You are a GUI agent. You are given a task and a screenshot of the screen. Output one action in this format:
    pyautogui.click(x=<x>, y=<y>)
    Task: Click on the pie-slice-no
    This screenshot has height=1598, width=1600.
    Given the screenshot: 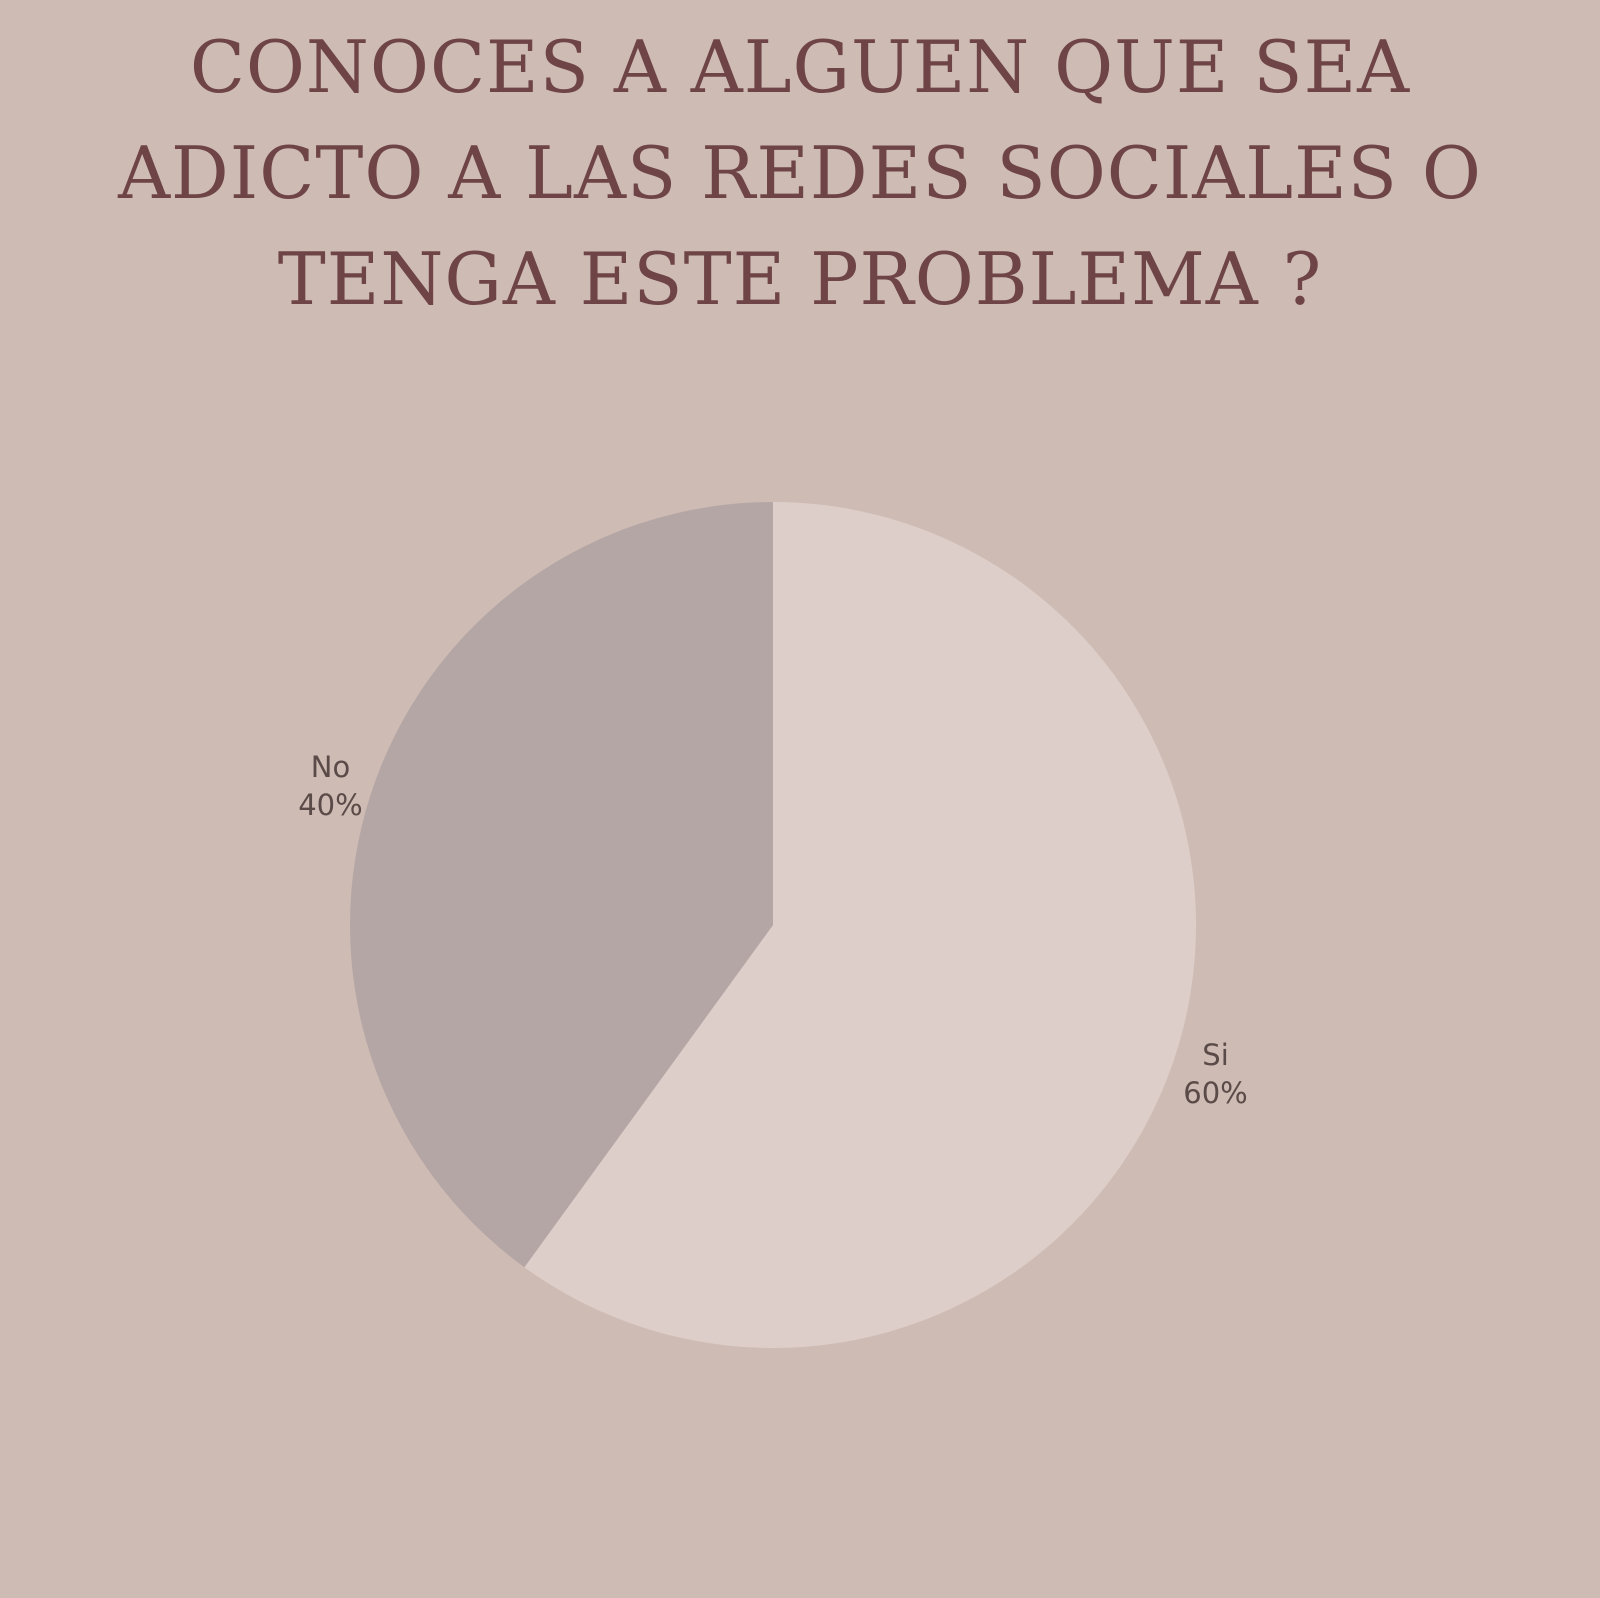 What is the action you would take?
    pyautogui.click(x=561, y=885)
    